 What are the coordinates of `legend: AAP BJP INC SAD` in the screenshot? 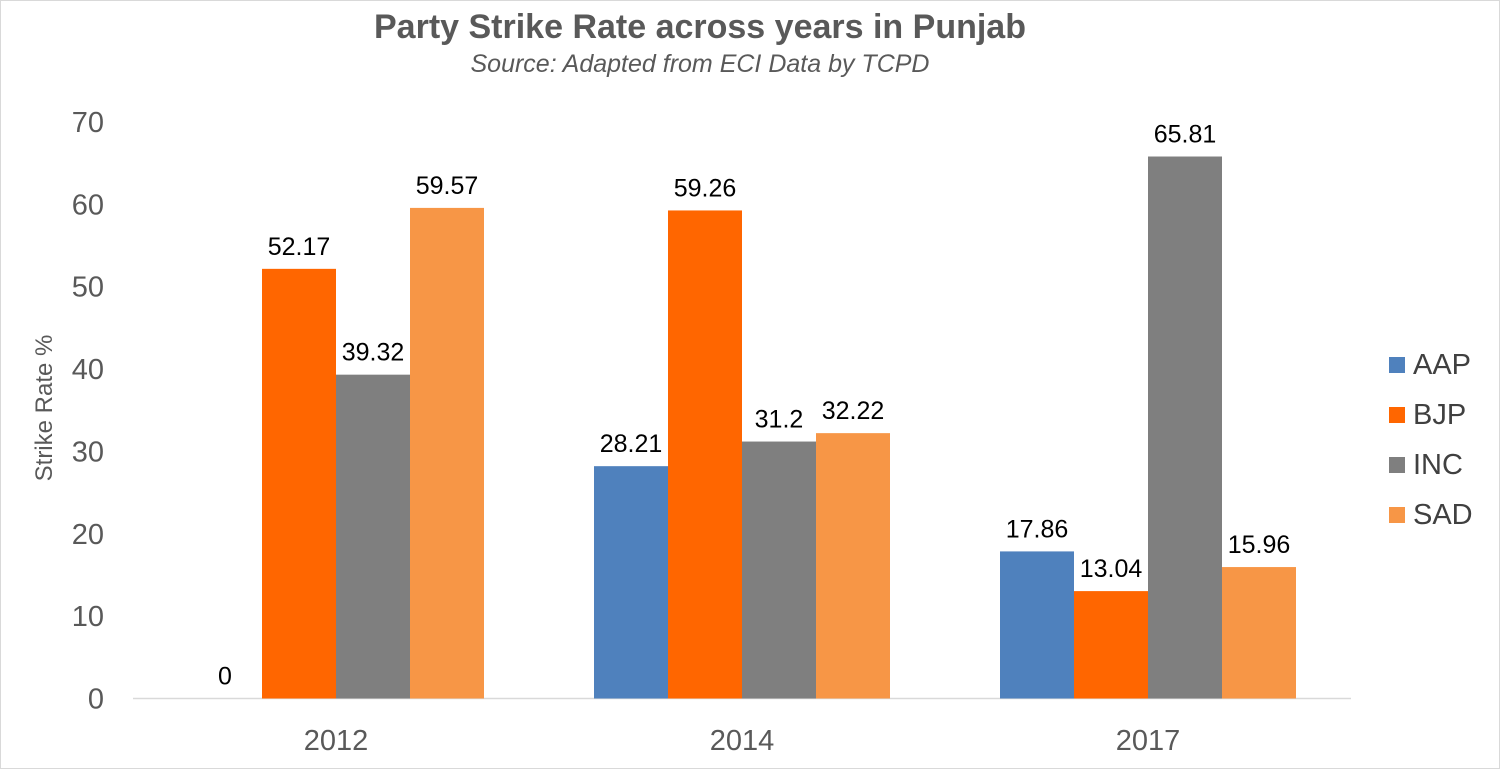 It's located at (1431, 440).